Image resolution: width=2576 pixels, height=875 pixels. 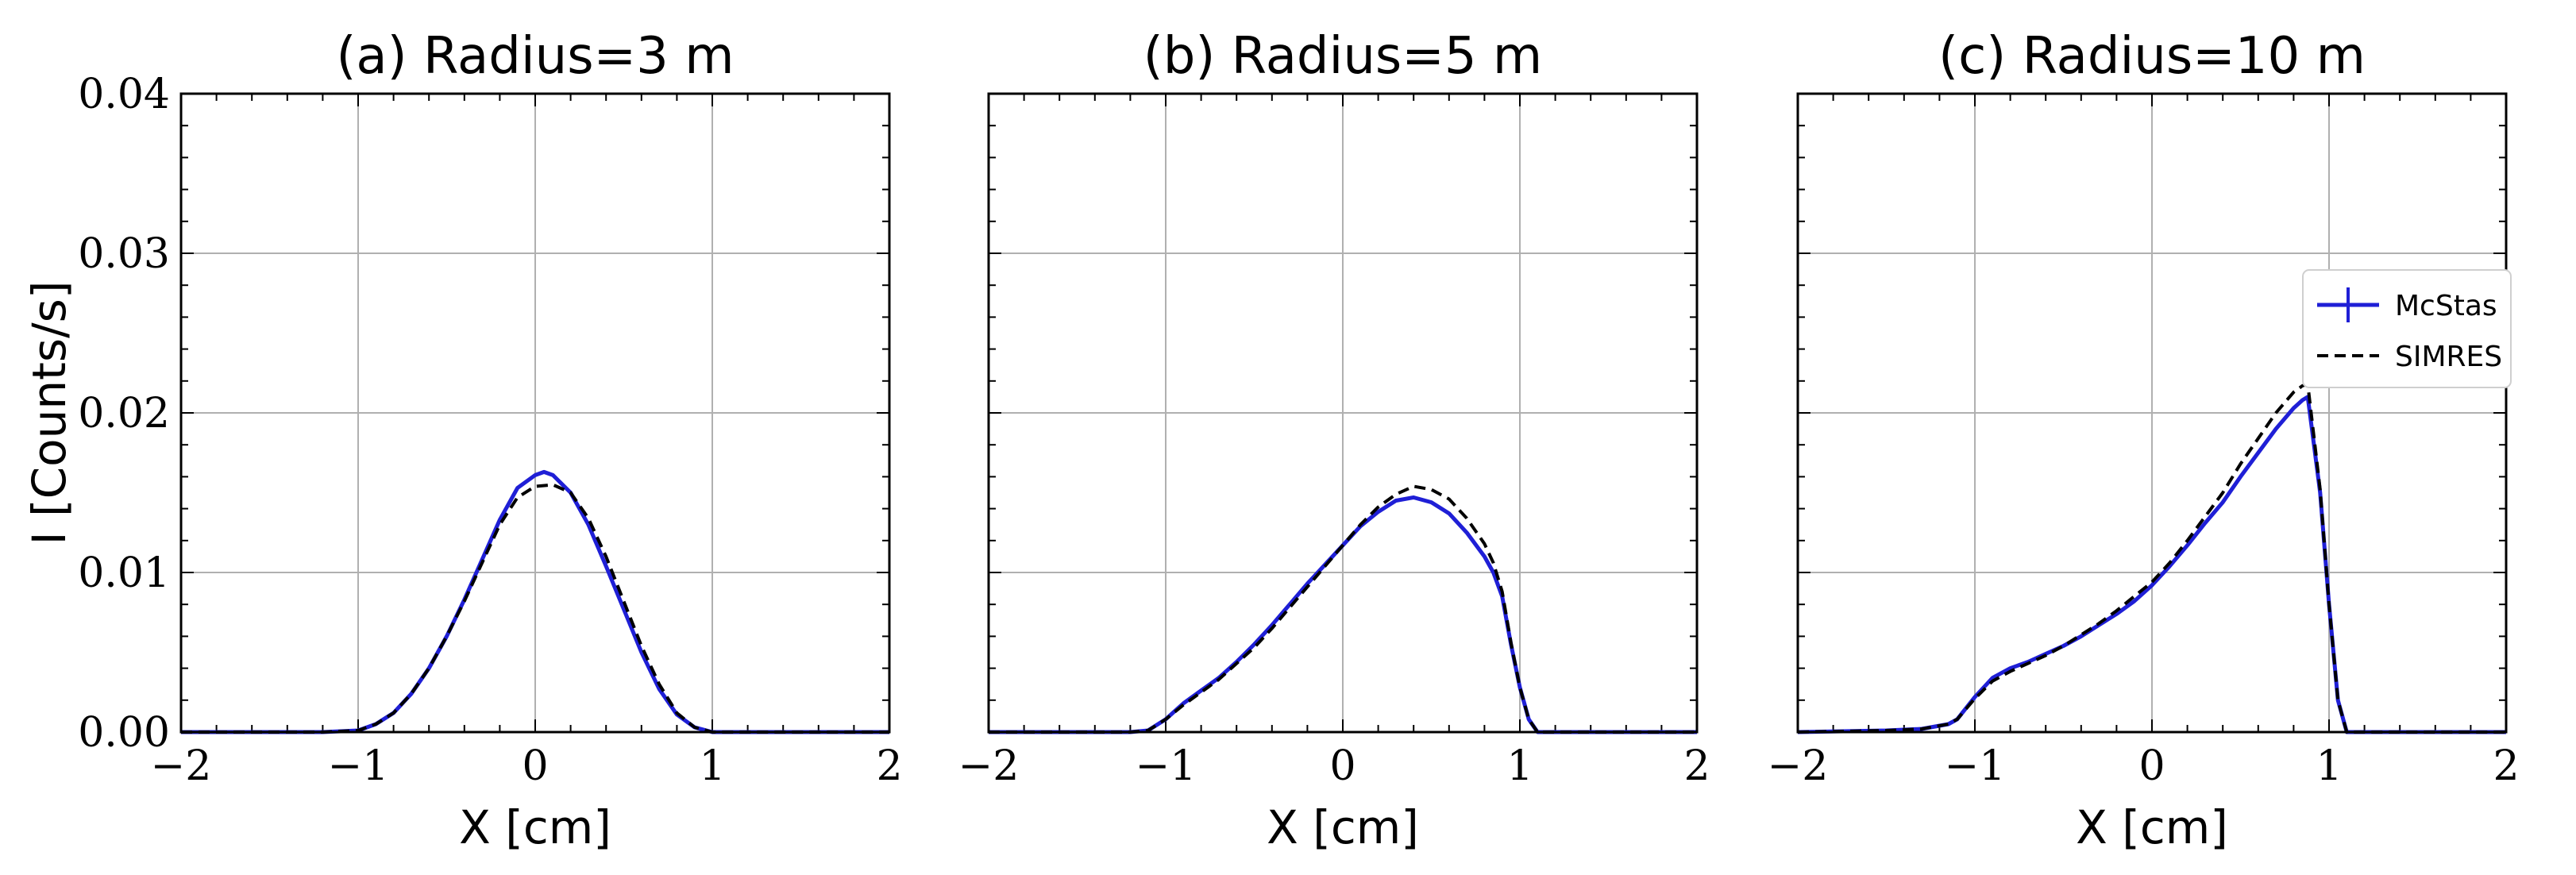 I want to click on y-tick-label: 0.03, so click(x=124, y=254).